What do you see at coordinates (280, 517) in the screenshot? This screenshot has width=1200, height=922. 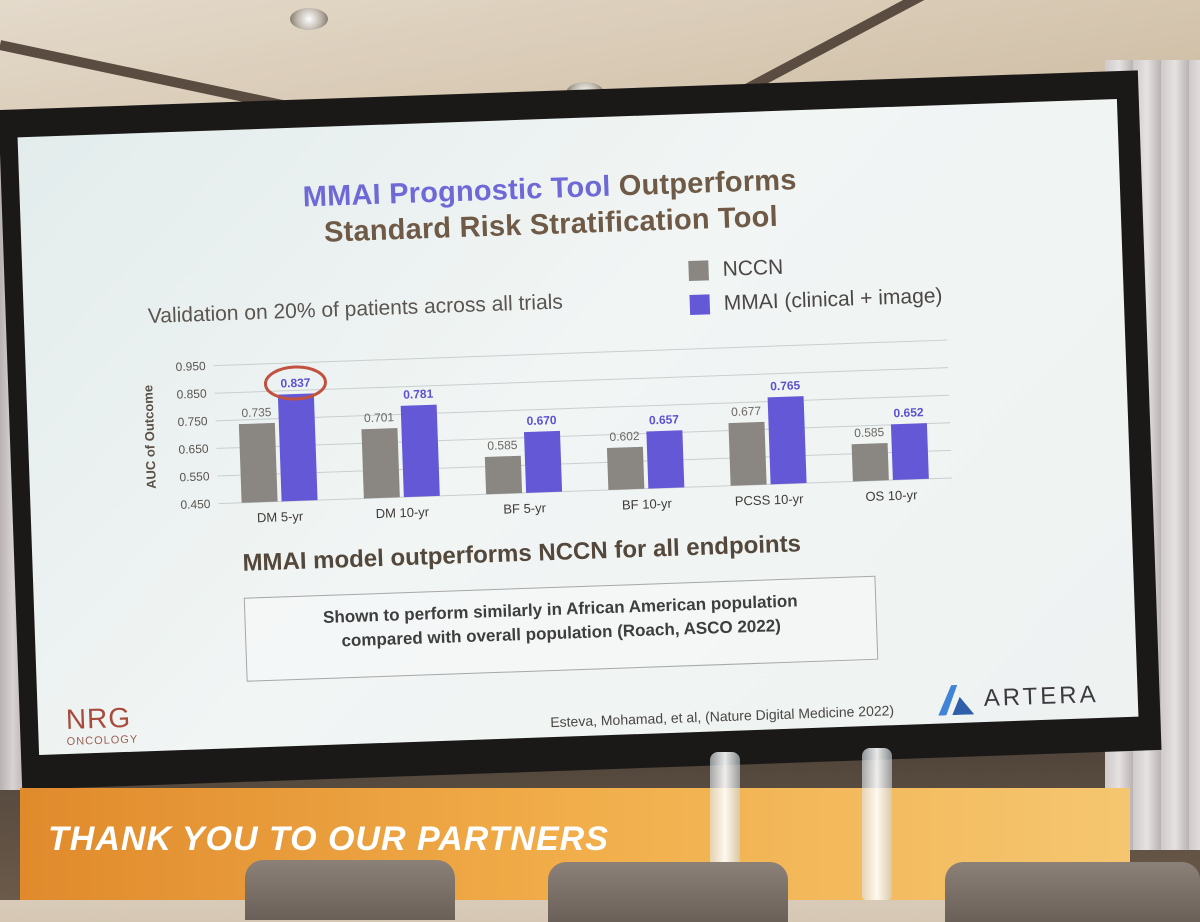 I see `x-category-label: DM 5-yr` at bounding box center [280, 517].